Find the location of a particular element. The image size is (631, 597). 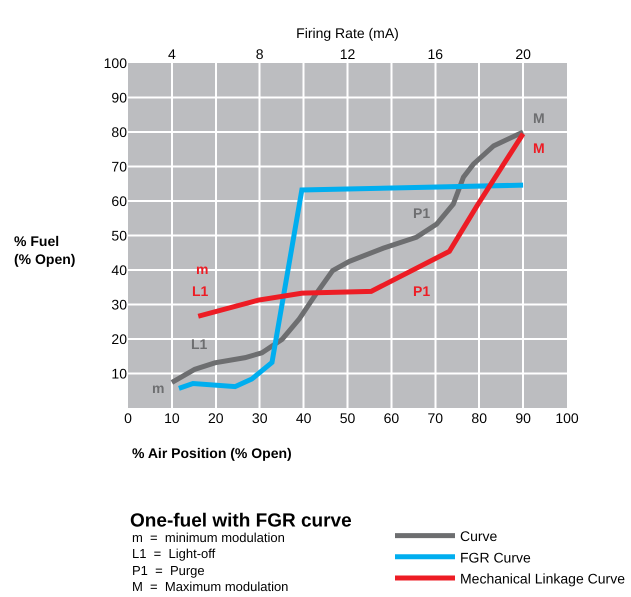

legend-label: Curve is located at coordinates (479, 536).